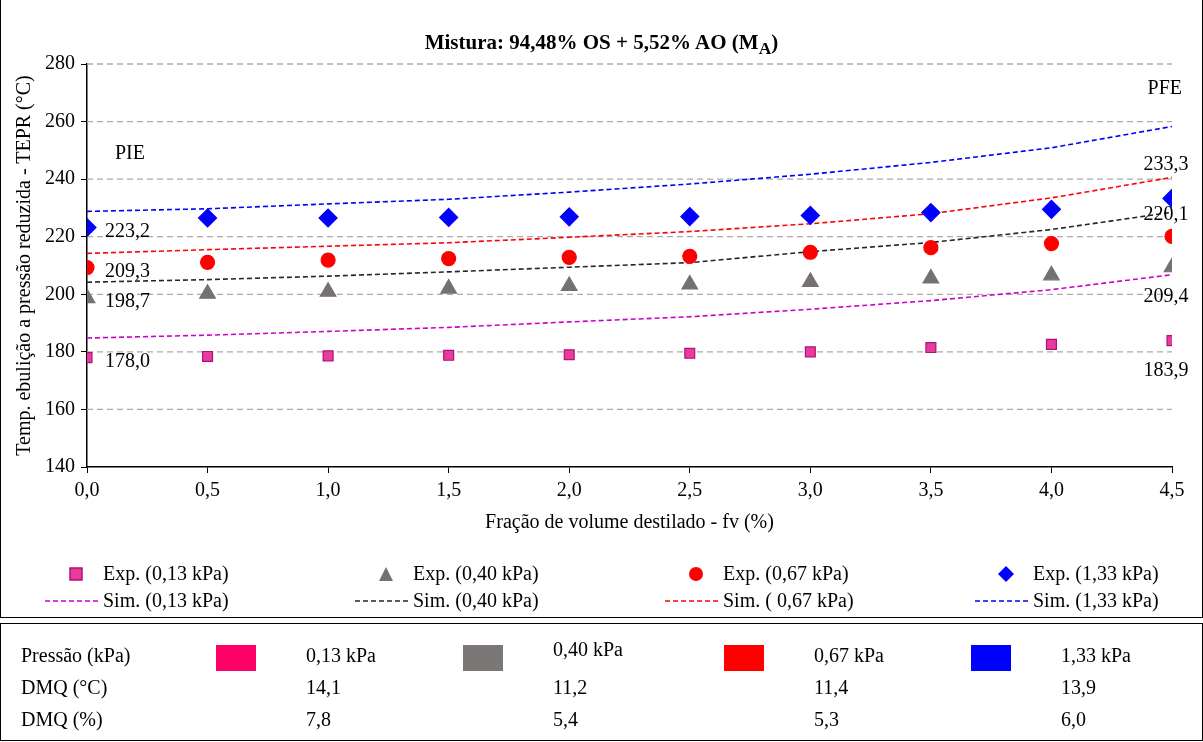  I want to click on text: 0,13 kPa, so click(341, 655).